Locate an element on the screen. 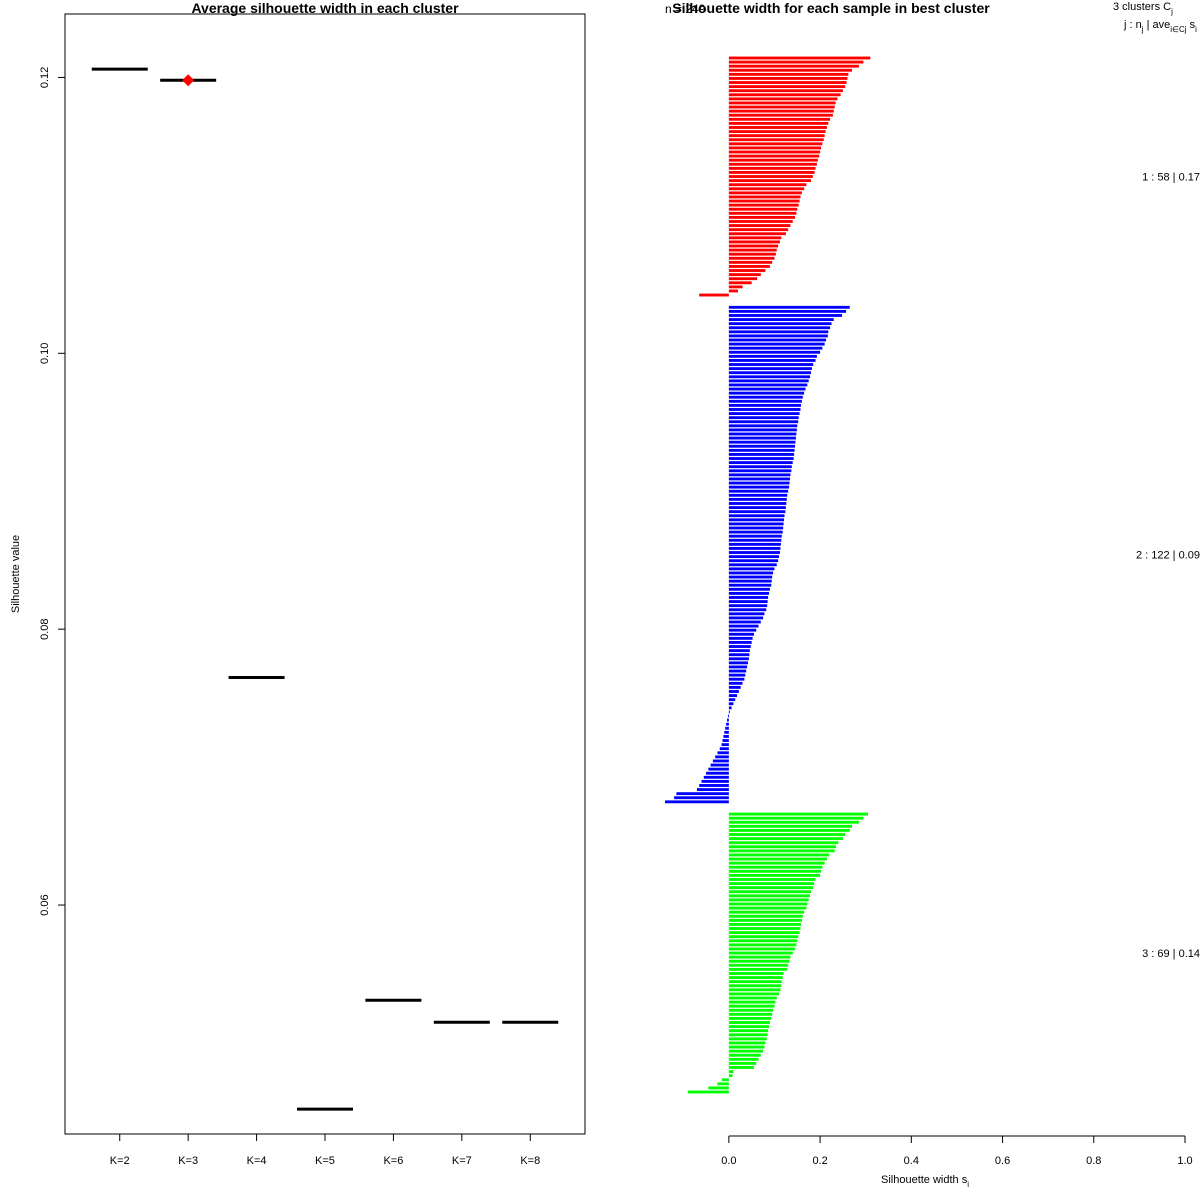 This screenshot has width=1200, height=1200. right-x-tick-label: 0.6 is located at coordinates (1002, 1161).